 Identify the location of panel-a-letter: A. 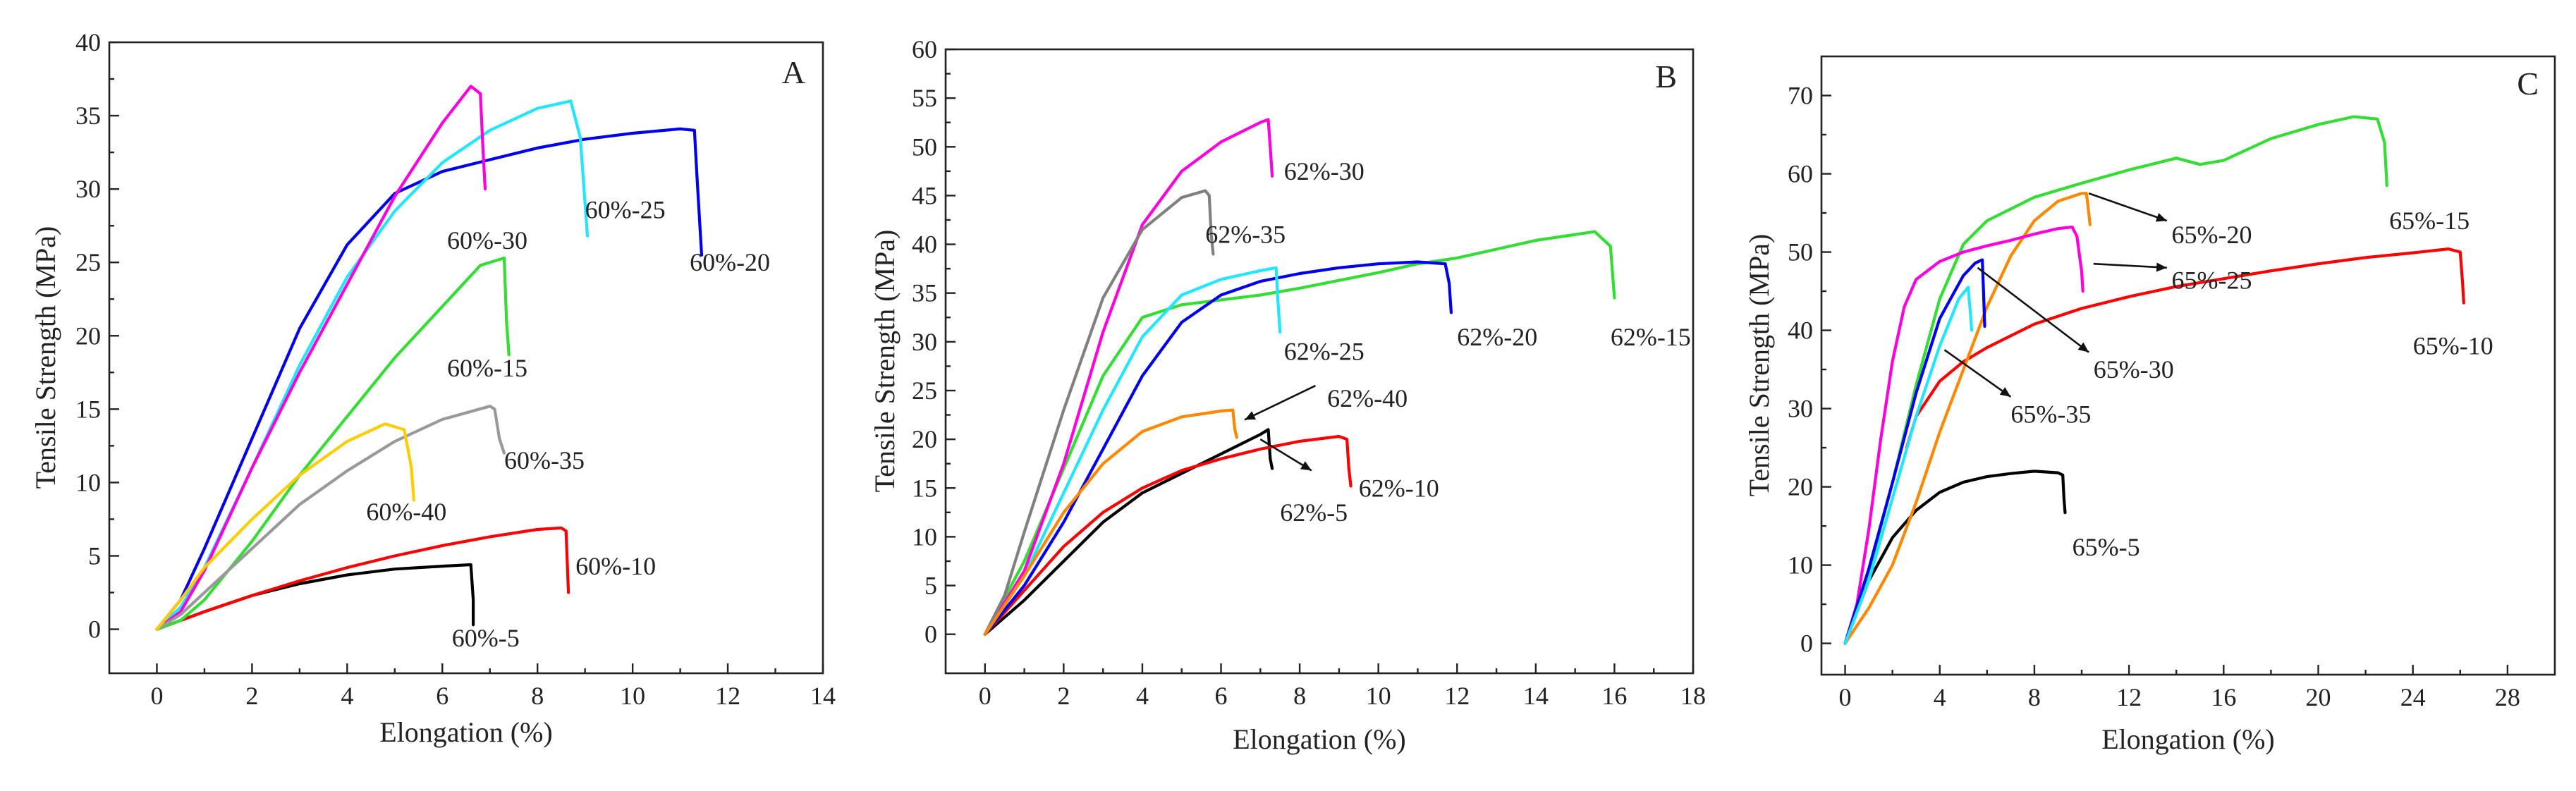
(794, 72).